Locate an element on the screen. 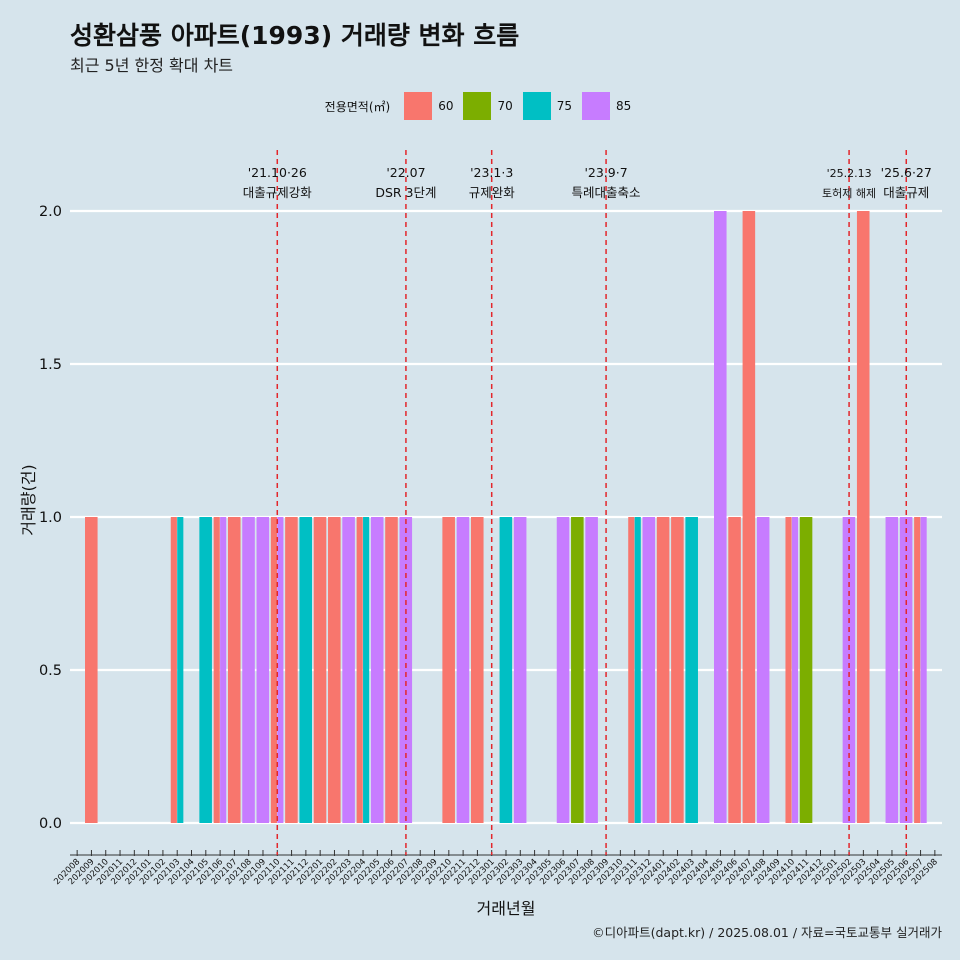 The image size is (960, 960). x-axis-title: 거래년월 is located at coordinates (506, 908).